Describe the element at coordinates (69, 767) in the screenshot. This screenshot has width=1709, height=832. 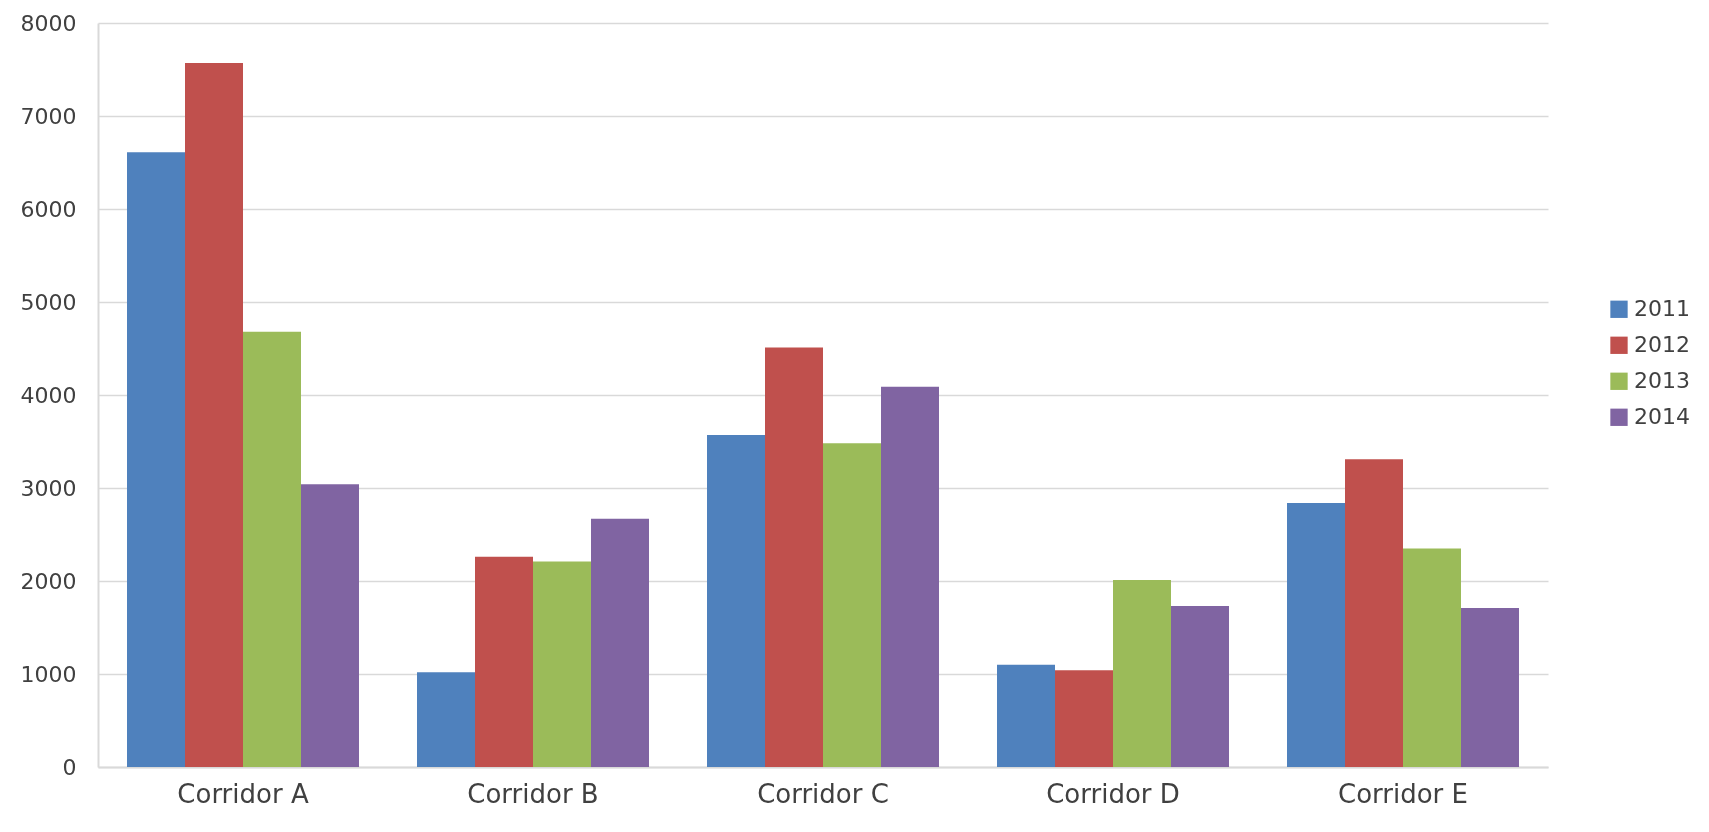
I see `y-tick-label: 0` at that location.